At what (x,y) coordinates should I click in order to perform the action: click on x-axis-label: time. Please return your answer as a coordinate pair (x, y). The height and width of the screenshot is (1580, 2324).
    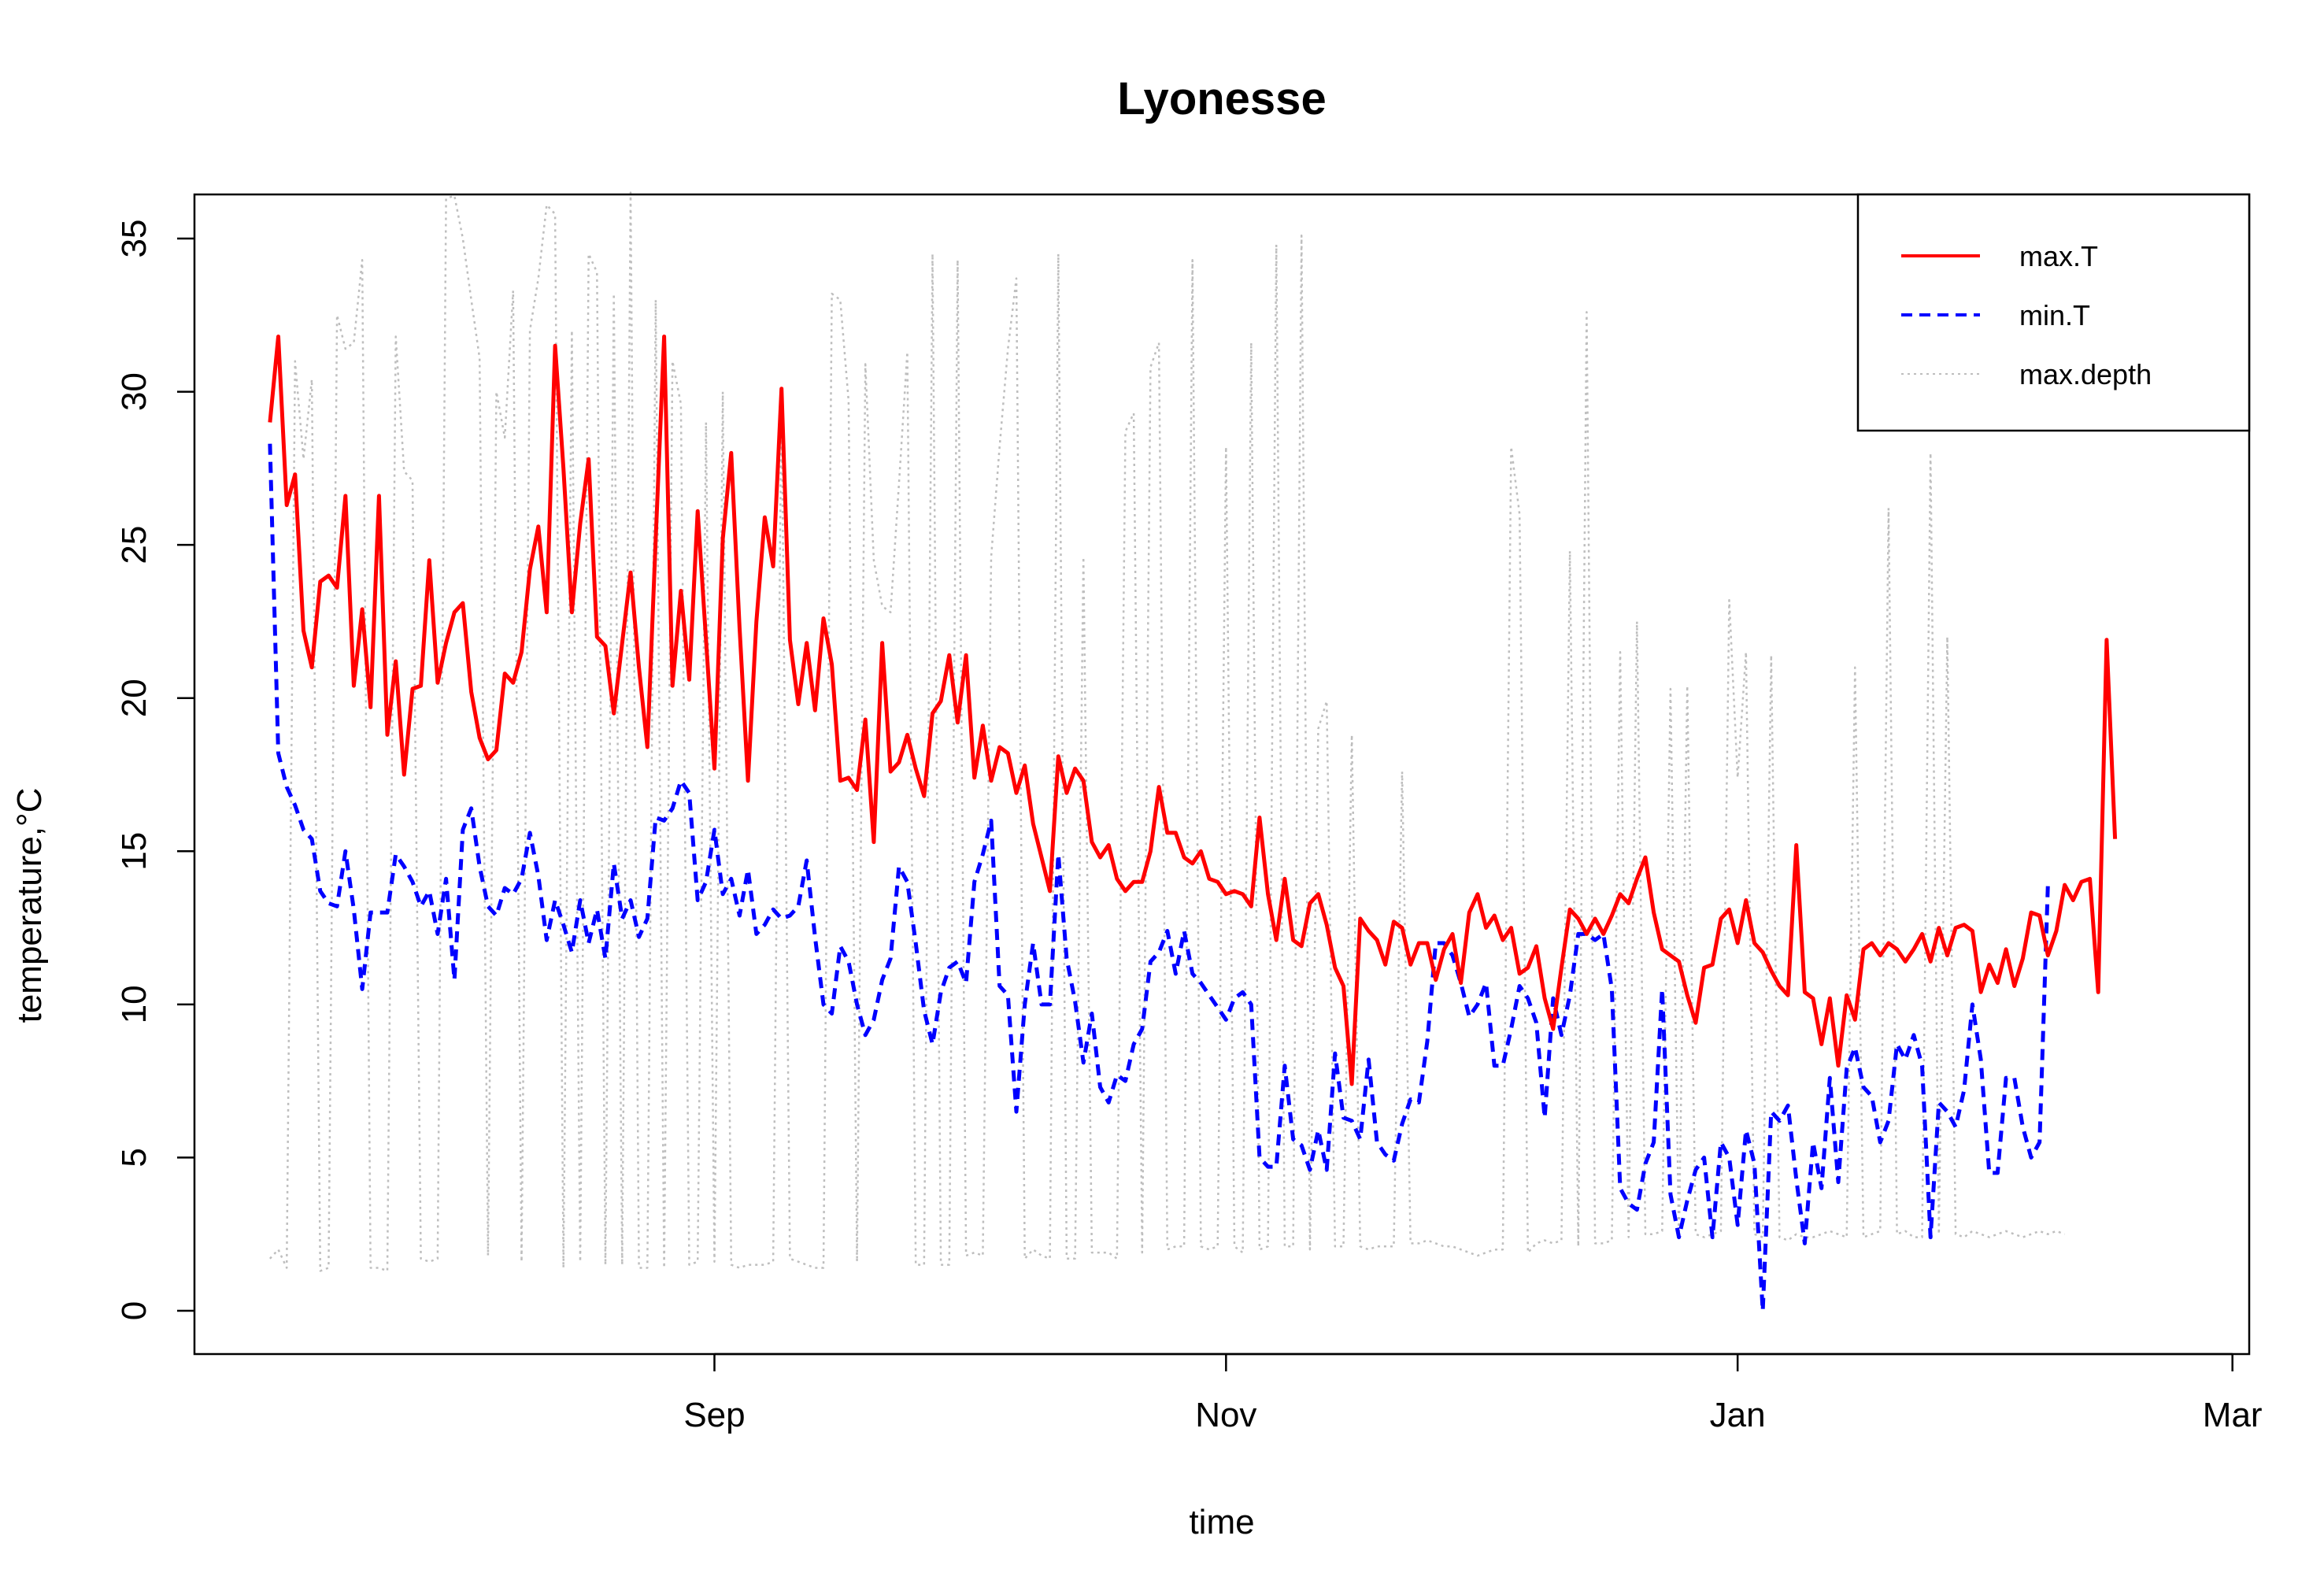
    Looking at the image, I should click on (1221, 1522).